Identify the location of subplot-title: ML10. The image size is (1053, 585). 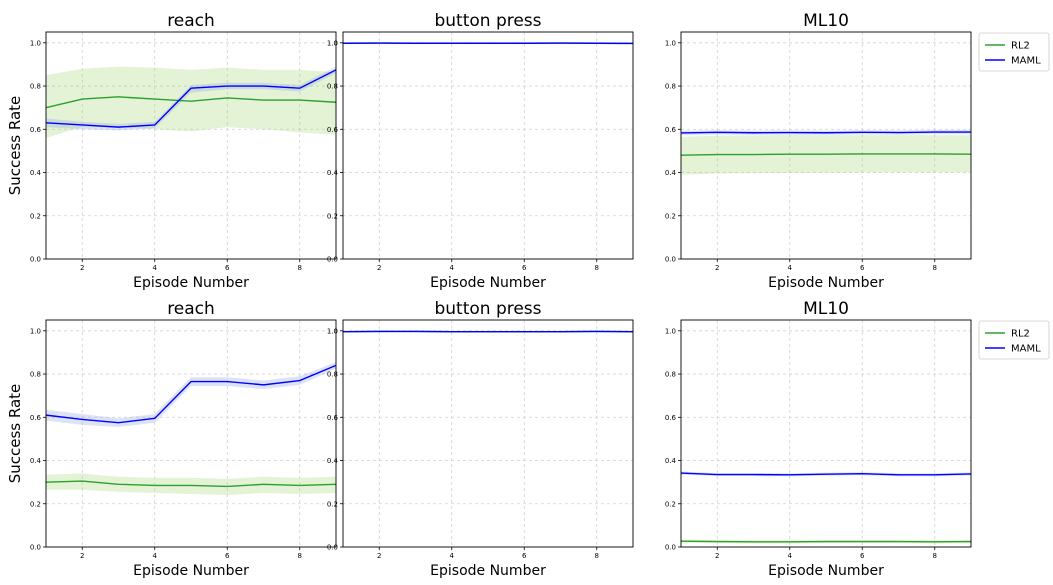
(826, 309).